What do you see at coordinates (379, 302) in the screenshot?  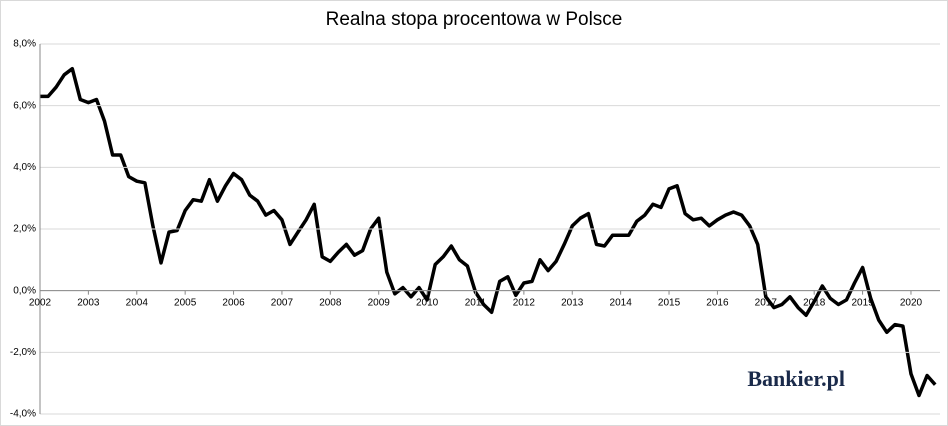 I see `x-tick-label: 2009` at bounding box center [379, 302].